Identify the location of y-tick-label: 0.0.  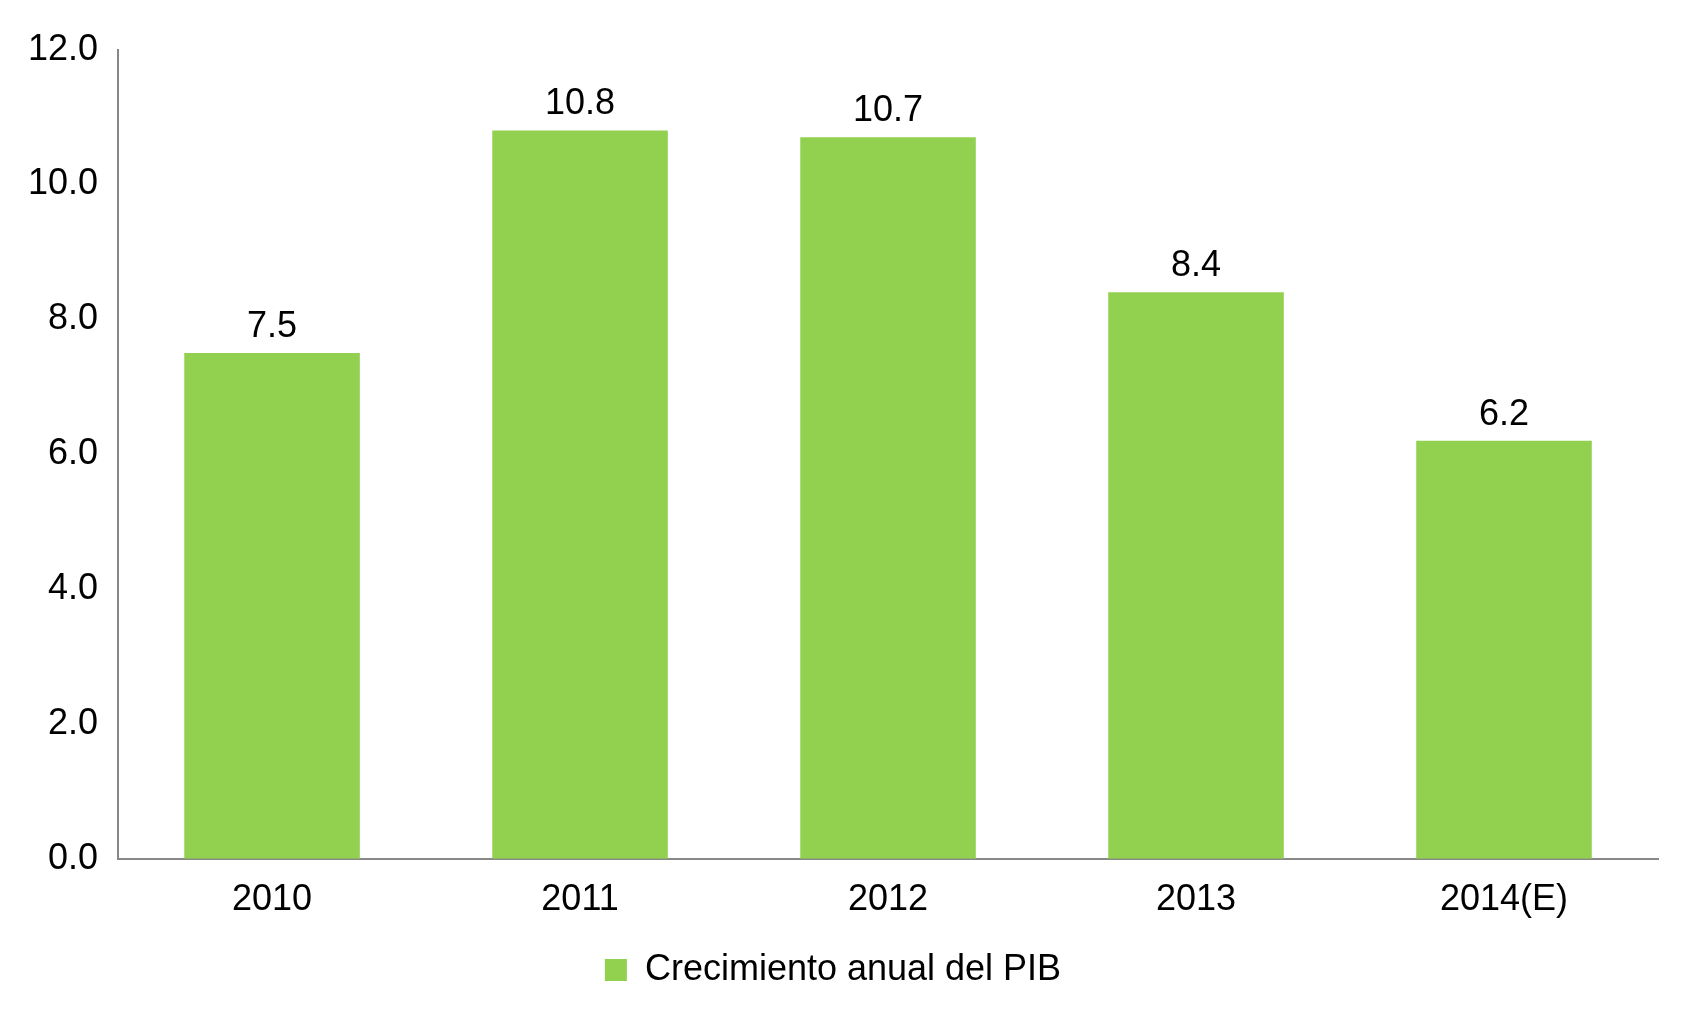
(73, 856).